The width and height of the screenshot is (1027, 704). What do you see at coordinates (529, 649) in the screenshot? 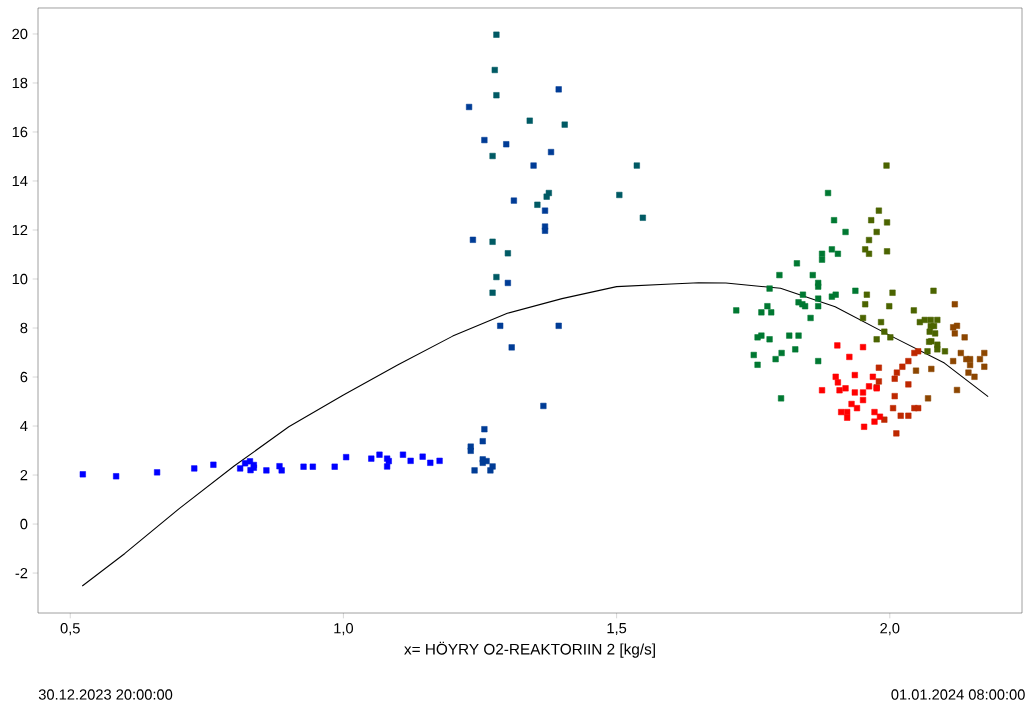
I see `x-axis-title: x= HÖYRY O2-REAKTORIIN 2 [kg/s]` at bounding box center [529, 649].